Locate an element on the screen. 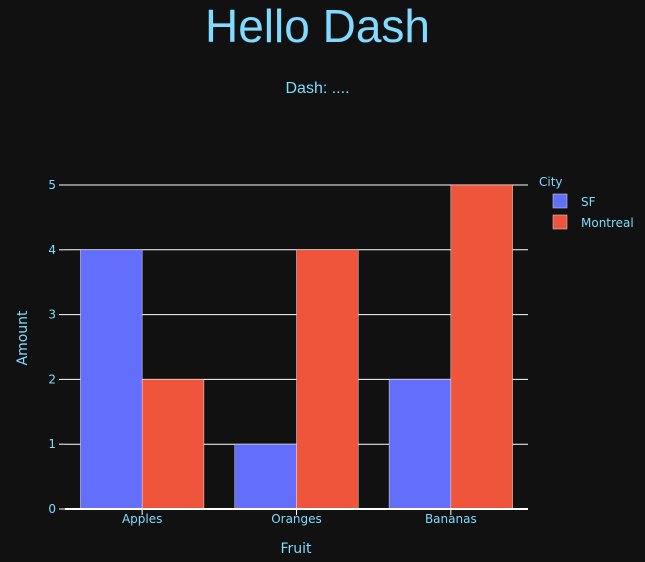  legend: City SF Montreal is located at coordinates (586, 202).